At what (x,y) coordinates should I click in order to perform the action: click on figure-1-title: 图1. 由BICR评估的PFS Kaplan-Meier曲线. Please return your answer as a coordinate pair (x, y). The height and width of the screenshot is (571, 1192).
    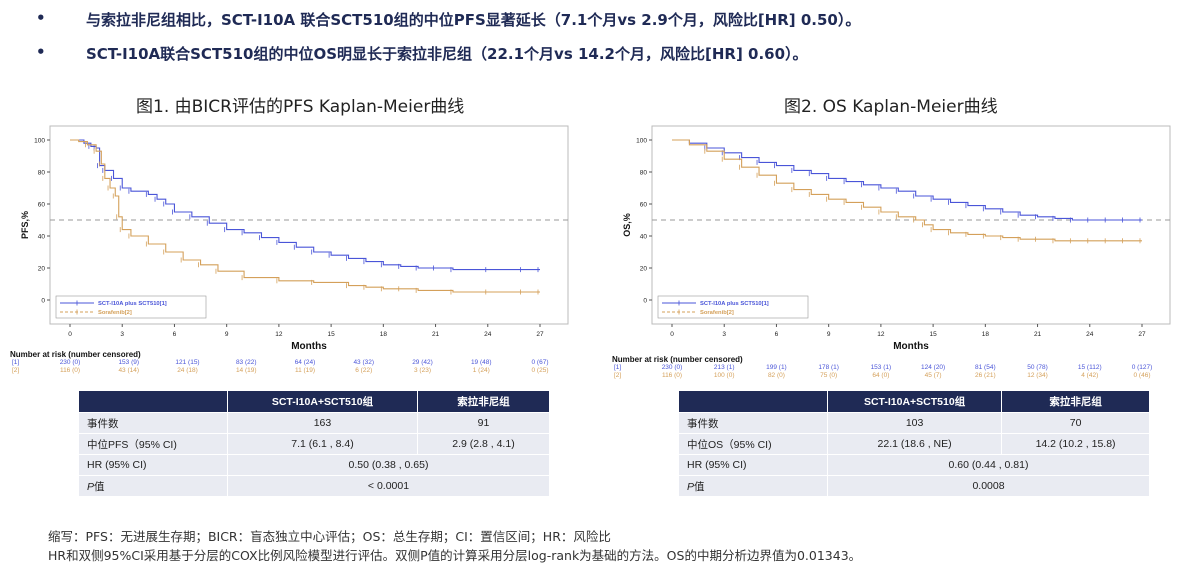
    Looking at the image, I should click on (300, 107).